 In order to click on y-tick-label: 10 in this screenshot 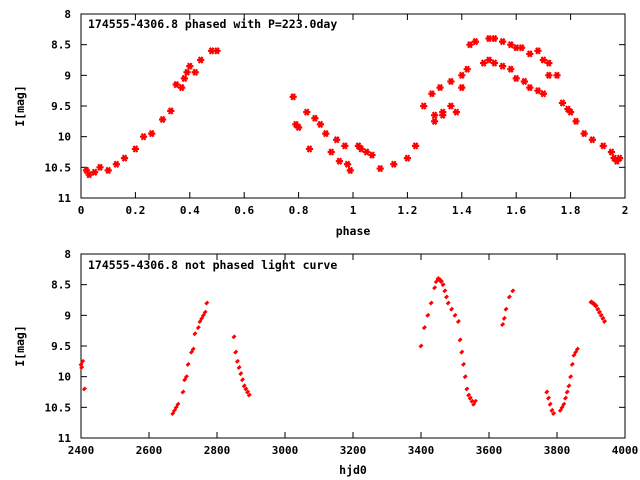, I will do `click(64, 377)`.